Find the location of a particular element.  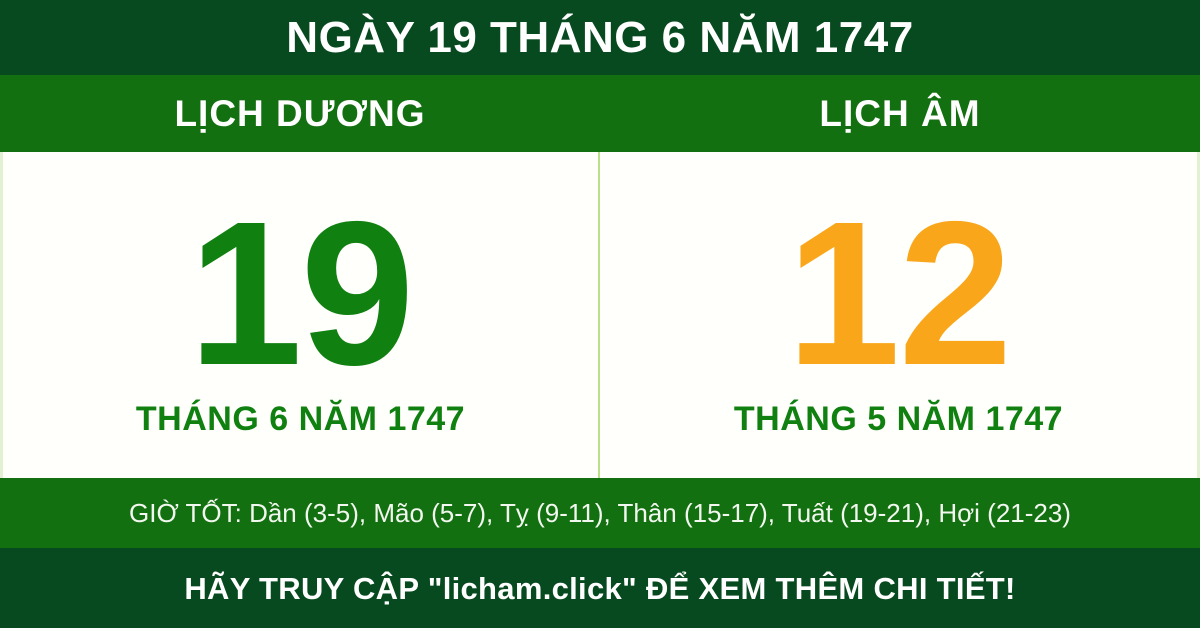

header-band: NGÀY 19 THÁNG 6 NĂM 1747 is located at coordinates (600, 37).